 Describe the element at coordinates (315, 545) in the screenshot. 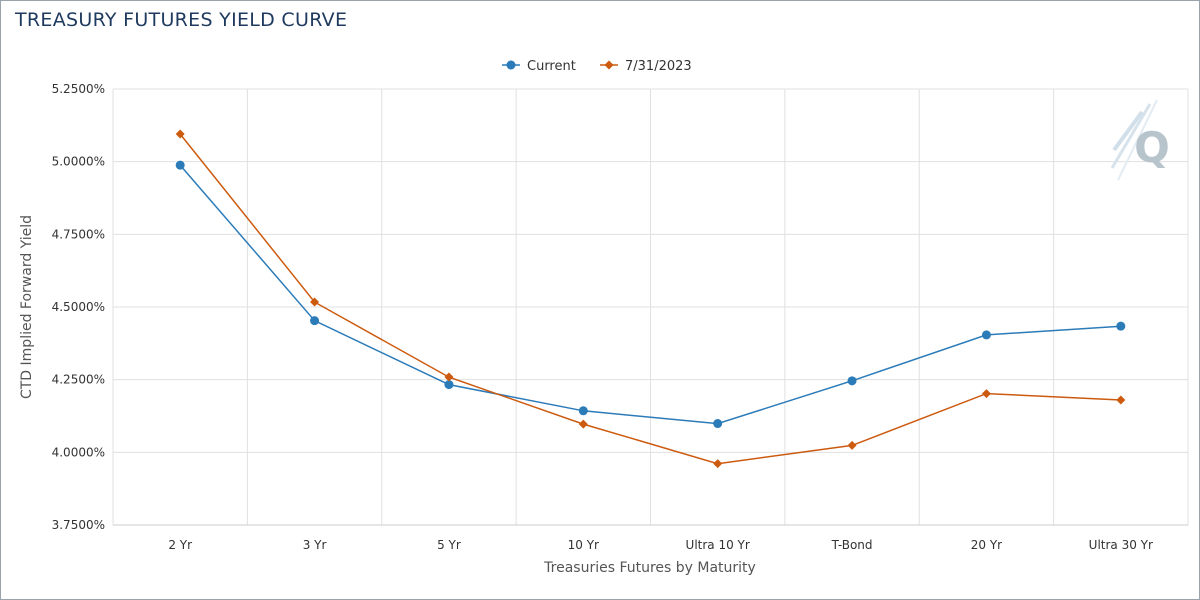

I see `x-tick-label: 3 Yr` at that location.